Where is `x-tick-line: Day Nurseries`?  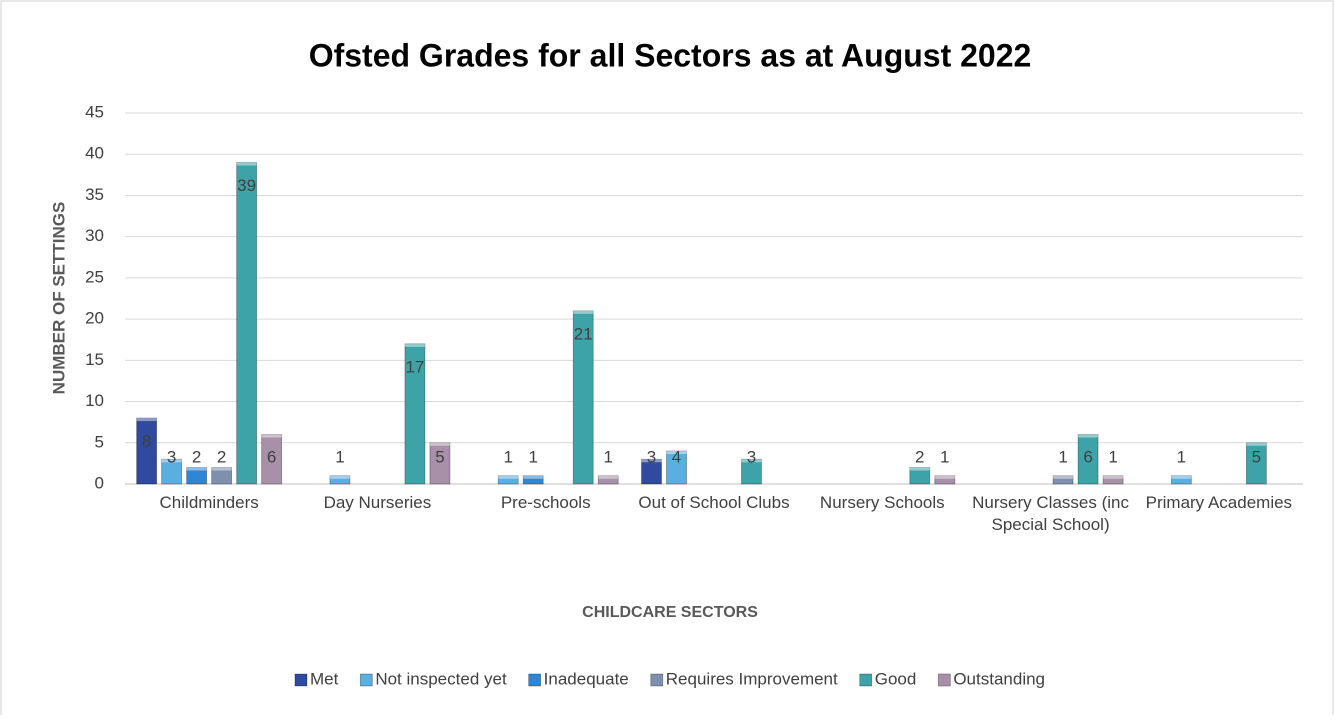 x-tick-line: Day Nurseries is located at coordinates (378, 502).